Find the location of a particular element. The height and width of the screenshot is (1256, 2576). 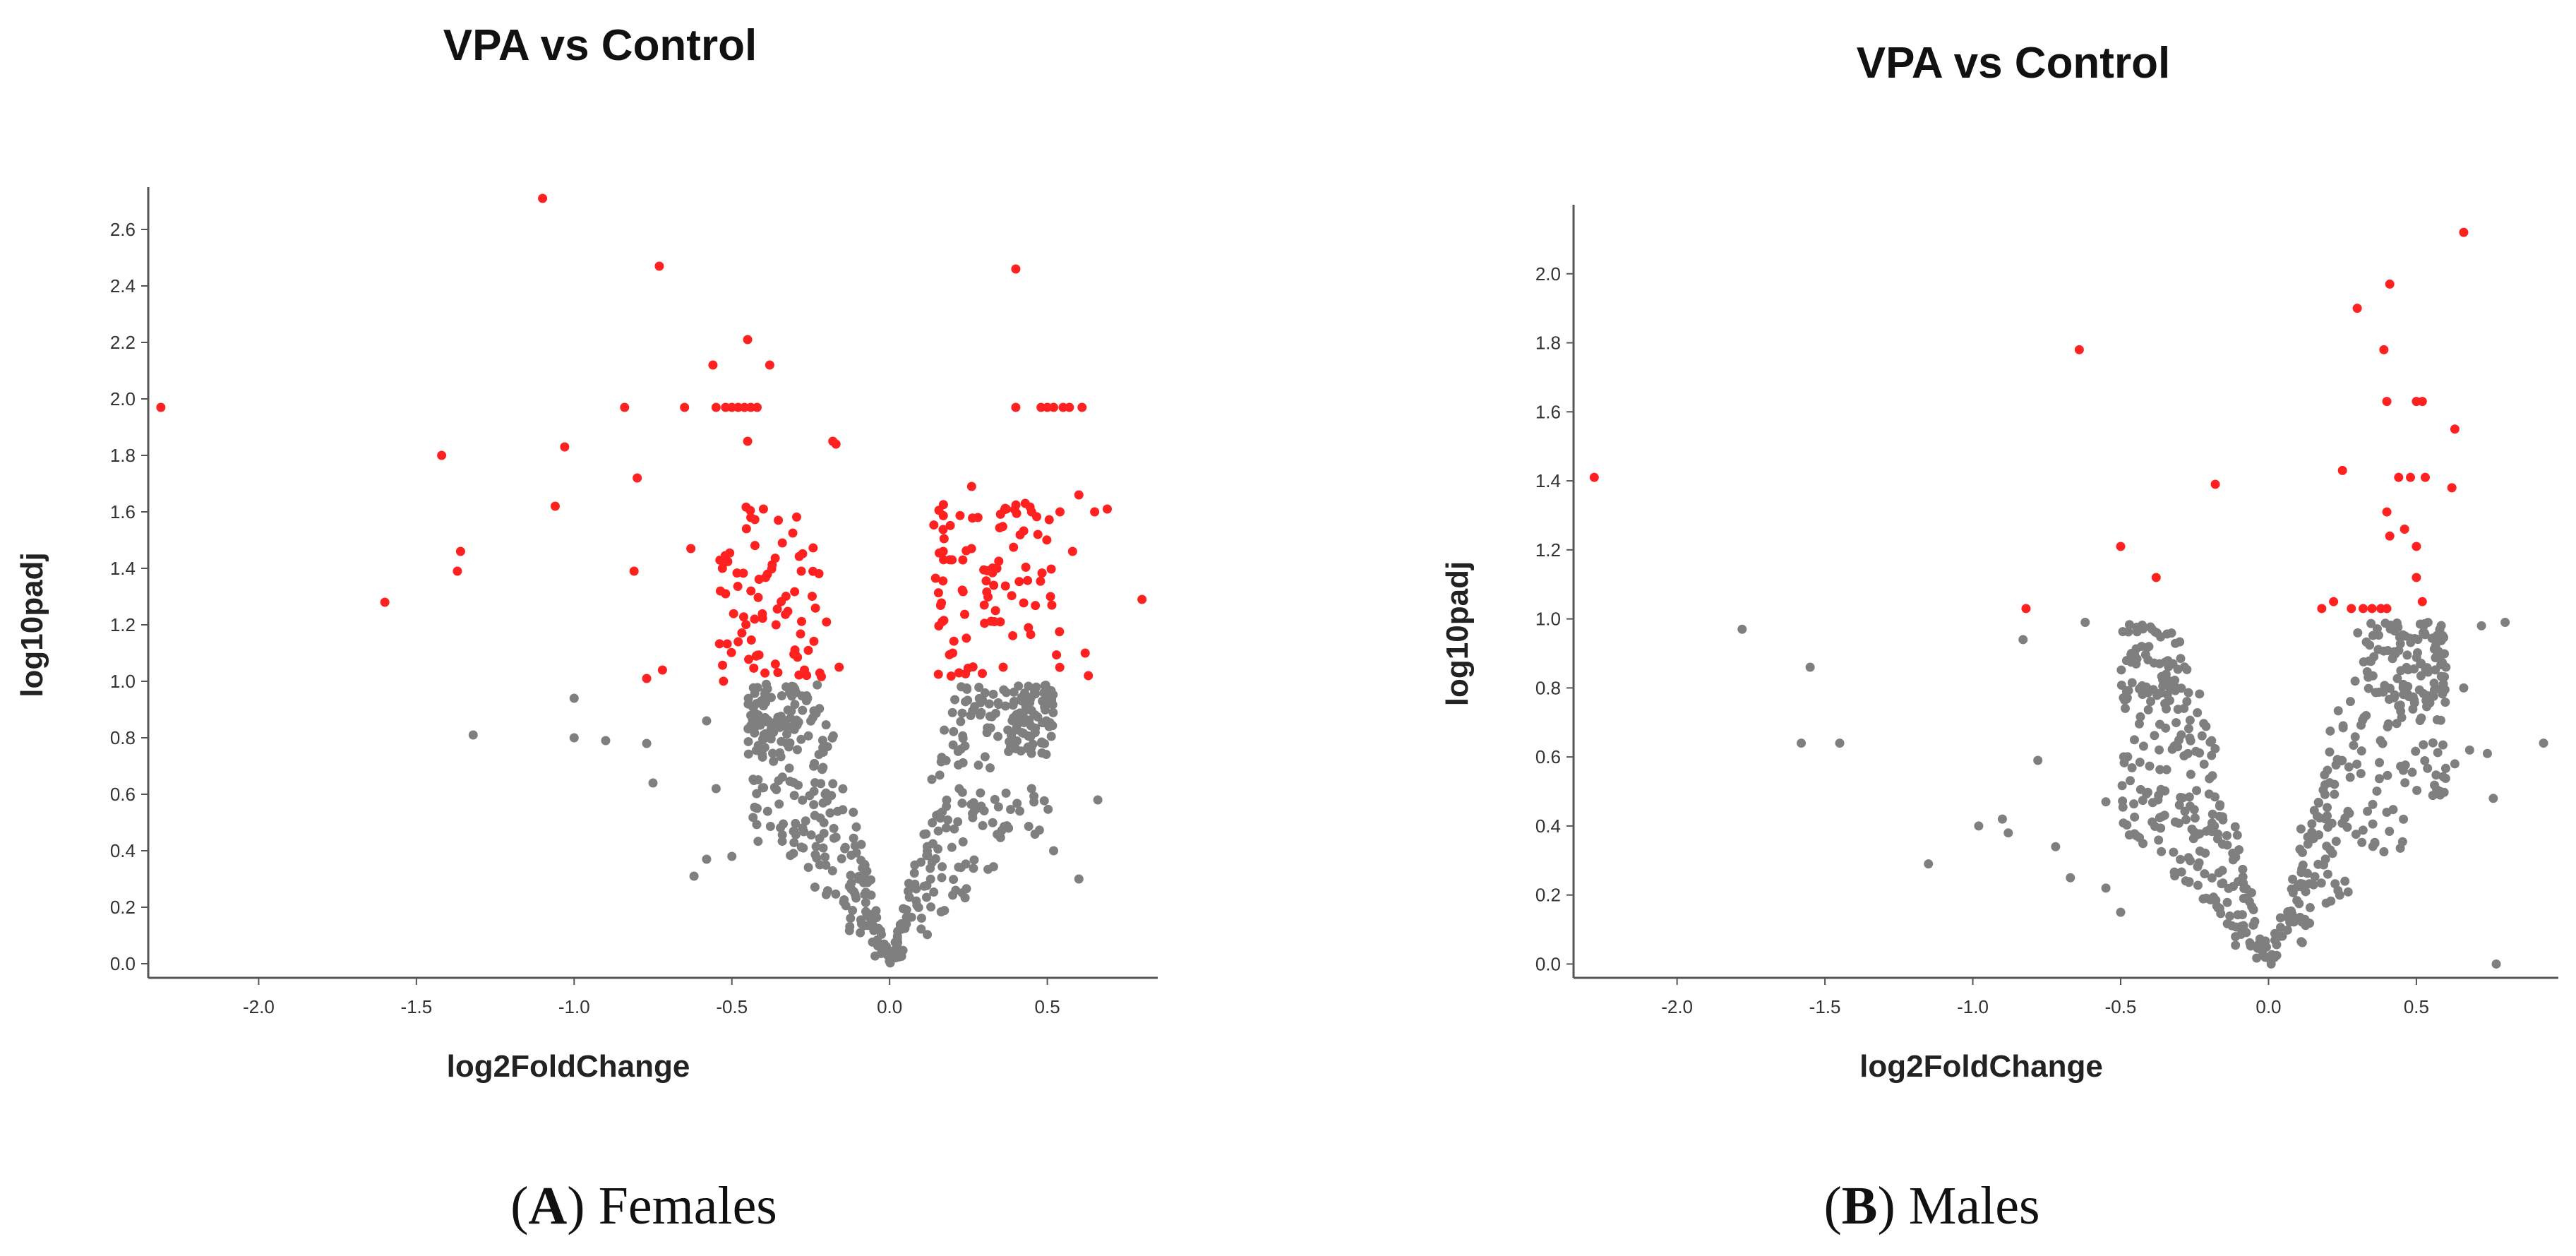

x-tick-label: -1.5 is located at coordinates (416, 1007).